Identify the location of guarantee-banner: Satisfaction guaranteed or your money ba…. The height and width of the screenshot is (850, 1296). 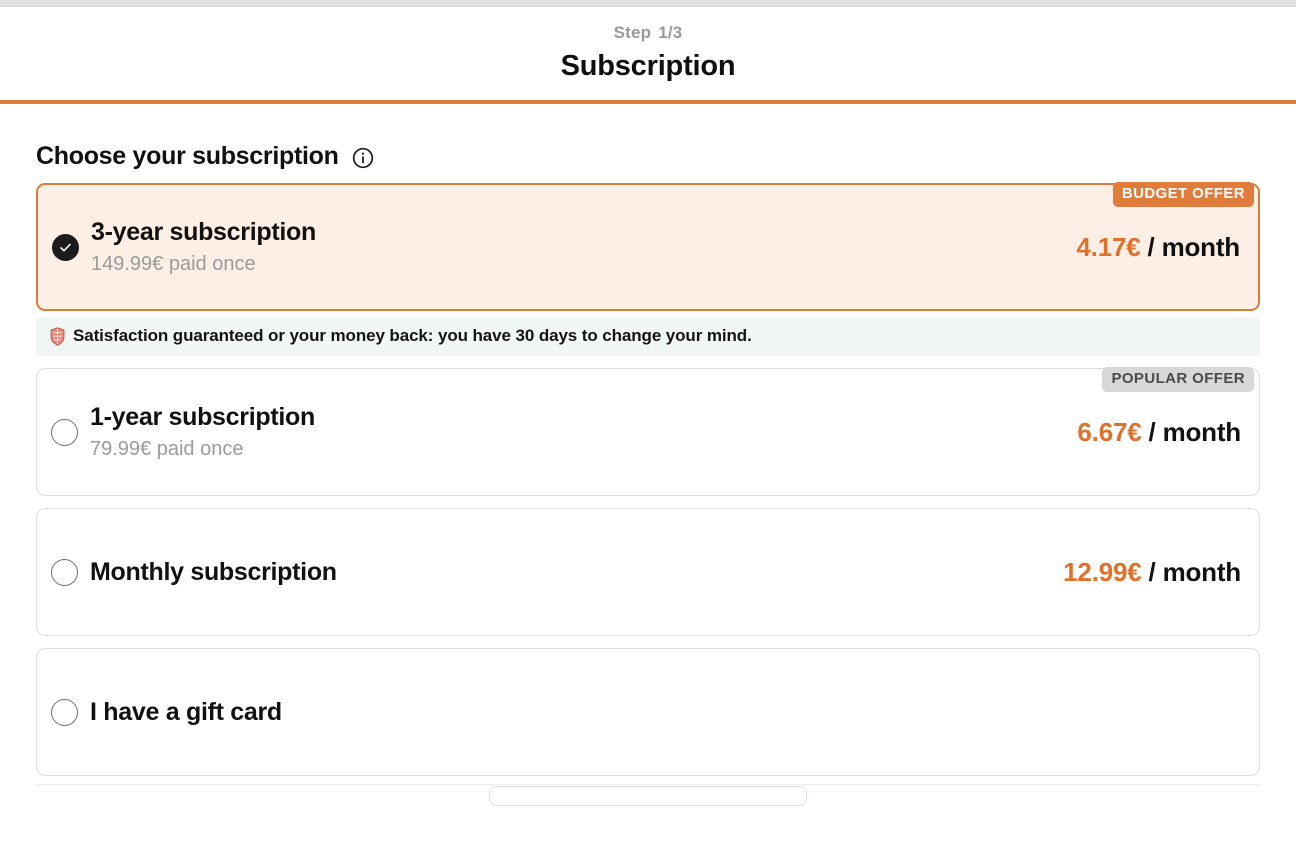
(648, 336).